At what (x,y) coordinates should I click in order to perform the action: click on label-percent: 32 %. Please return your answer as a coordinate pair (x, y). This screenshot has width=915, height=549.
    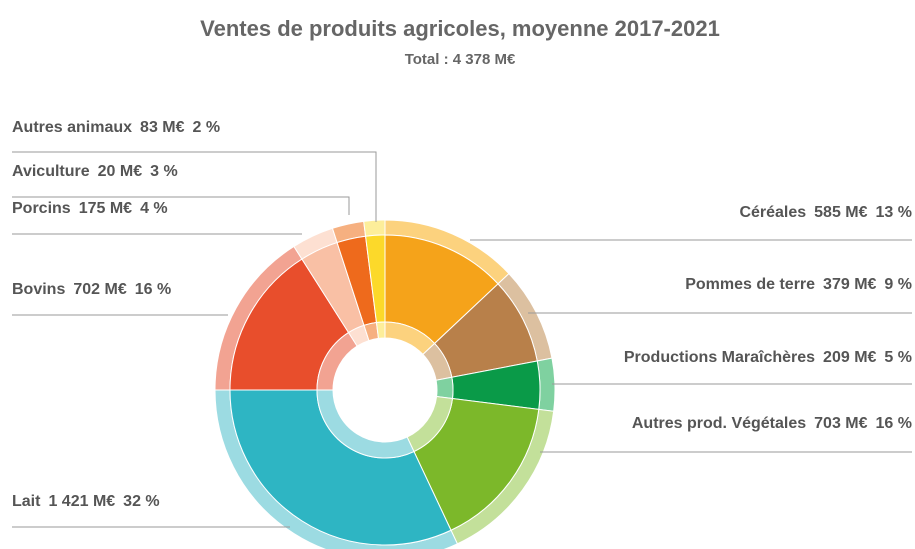
    Looking at the image, I should click on (141, 501).